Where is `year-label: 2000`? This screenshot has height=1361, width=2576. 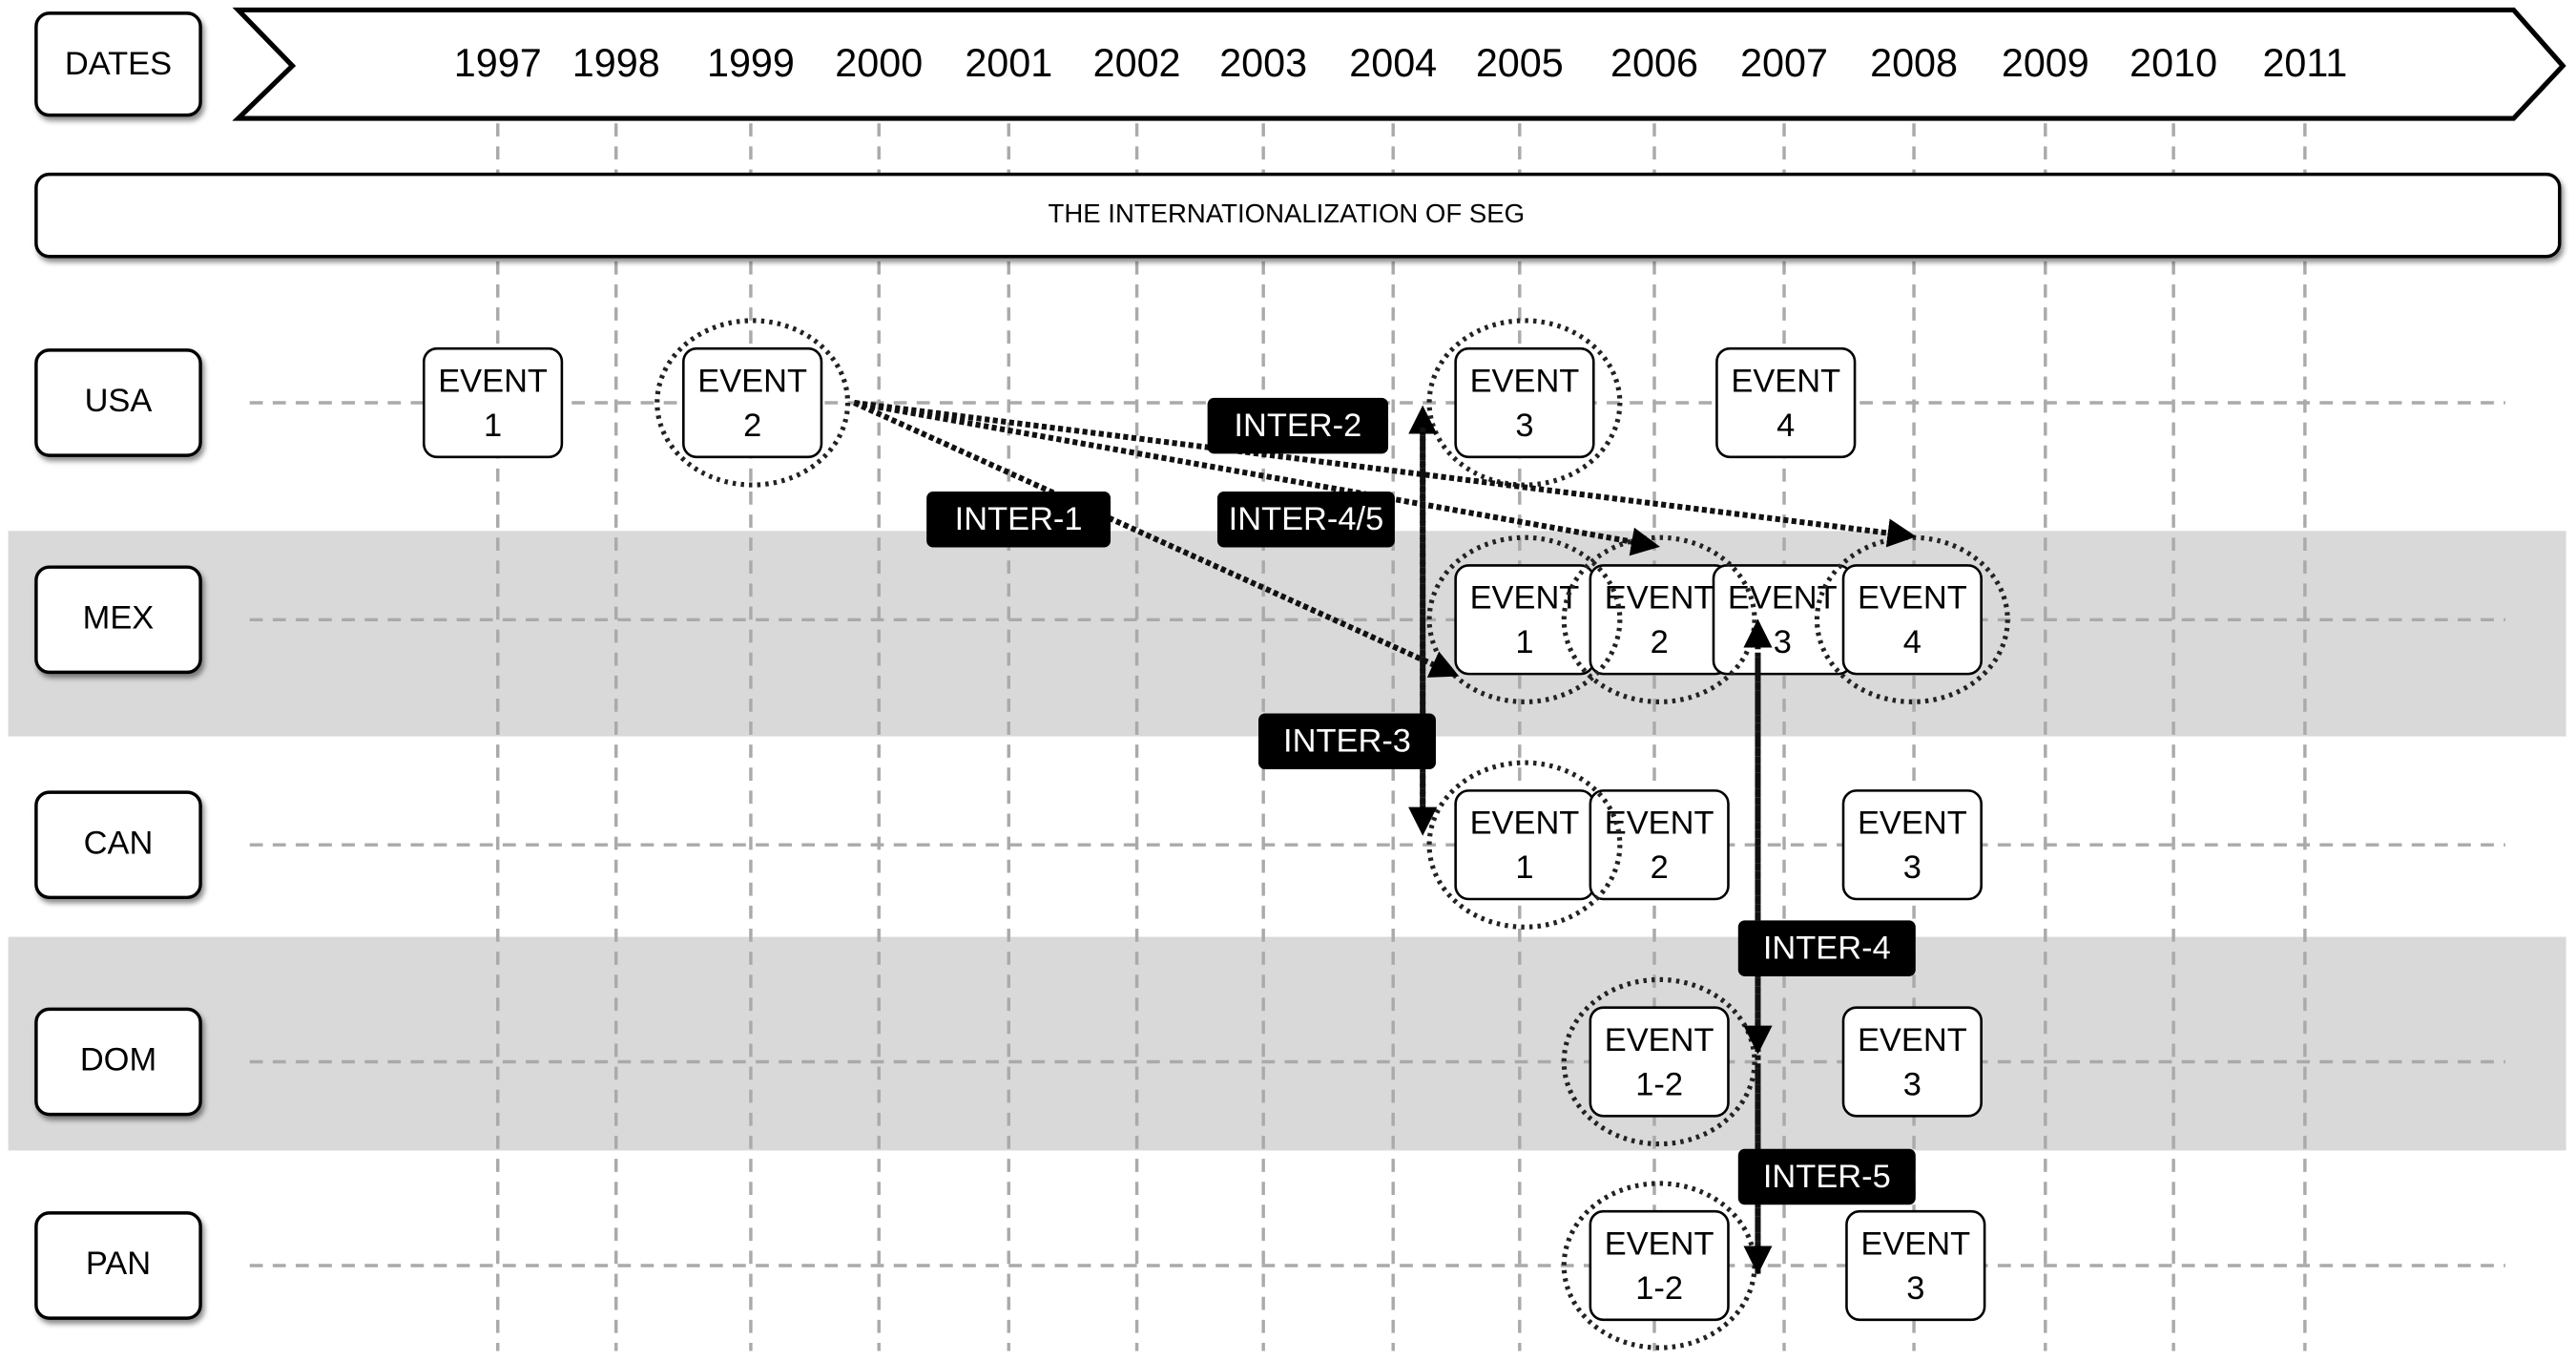
year-label: 2000 is located at coordinates (879, 63).